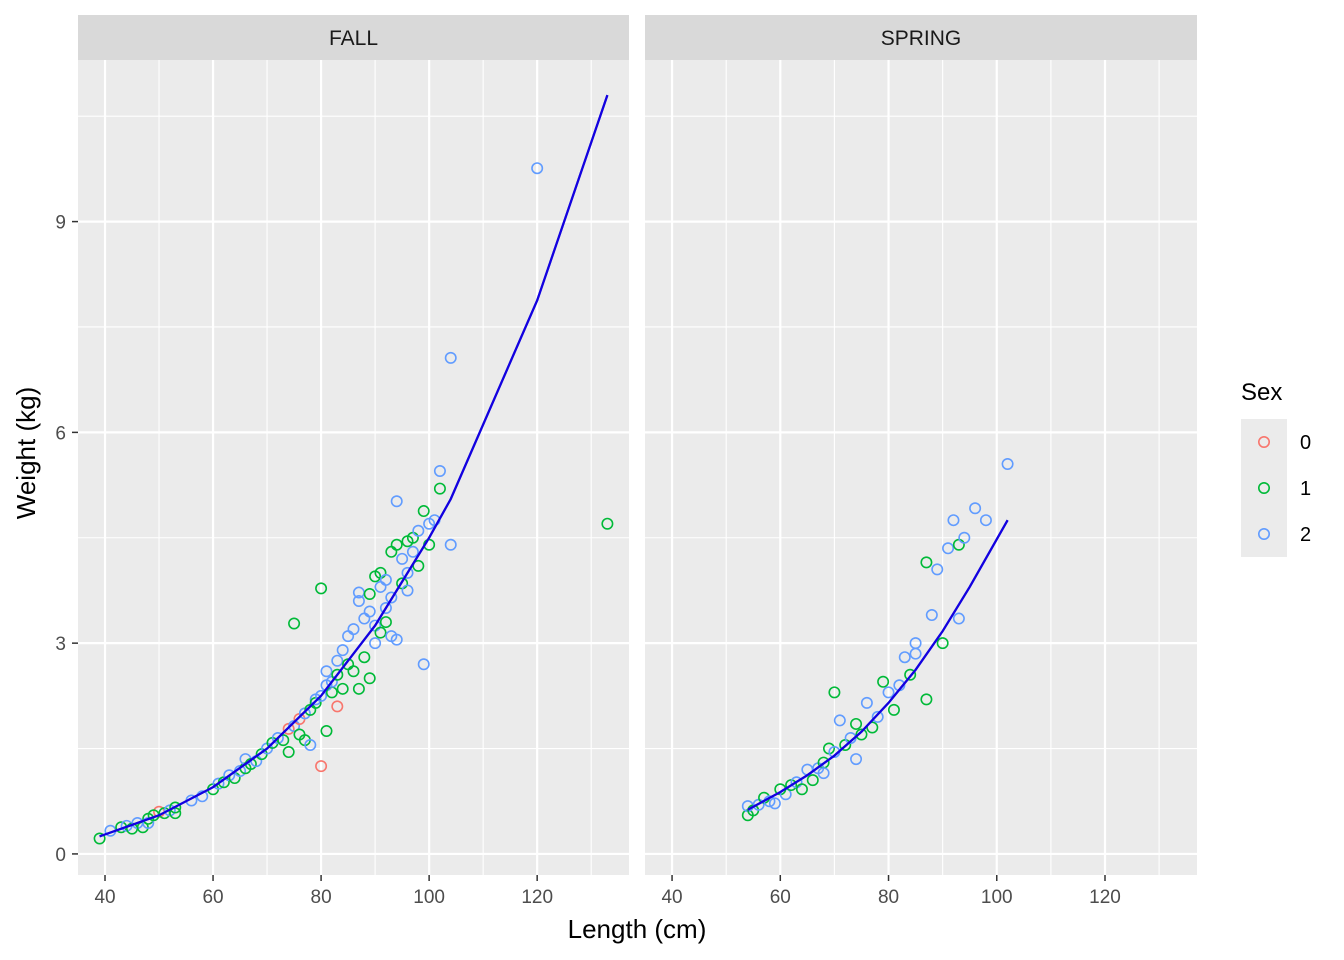 The height and width of the screenshot is (960, 1344). Describe the element at coordinates (637, 929) in the screenshot. I see `x-axis-title: Length (cm)` at that location.